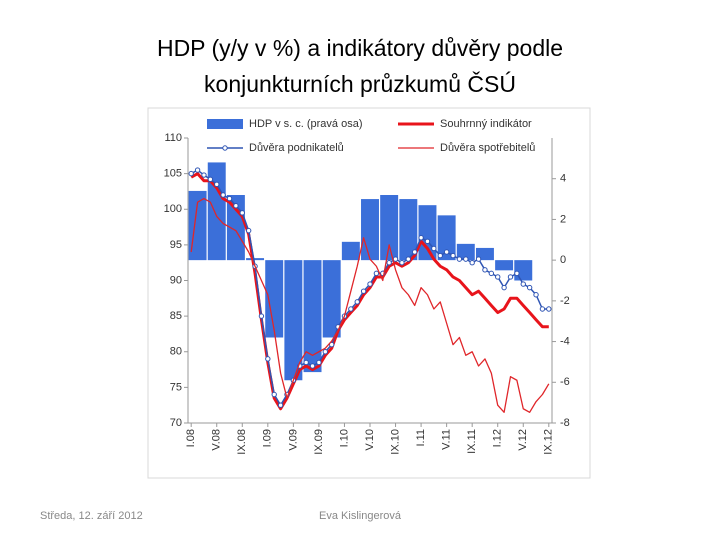  What do you see at coordinates (565, 301) in the screenshot?
I see `y2-tick-label: -2` at bounding box center [565, 301].